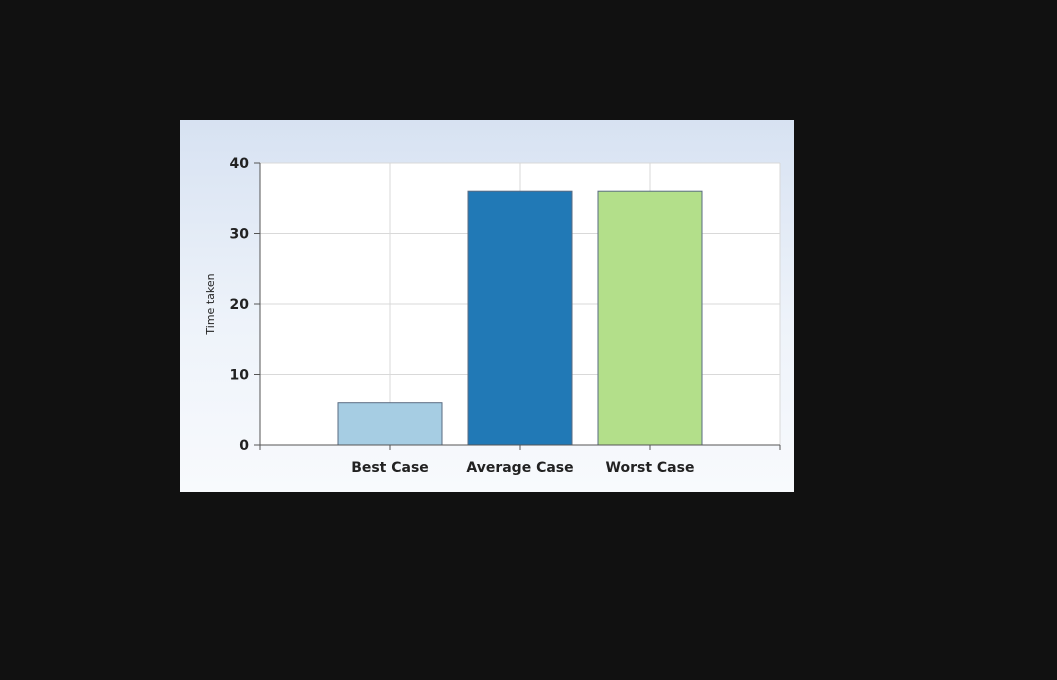 Image resolution: width=1057 pixels, height=680 pixels. Describe the element at coordinates (650, 318) in the screenshot. I see `bar-worst-case` at that location.